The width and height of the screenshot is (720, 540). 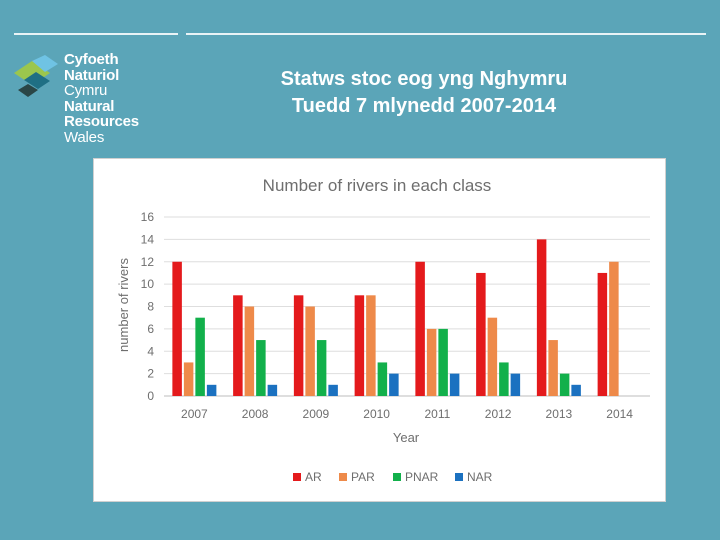 What do you see at coordinates (150, 351) in the screenshot?
I see `y-tick-label: 4` at bounding box center [150, 351].